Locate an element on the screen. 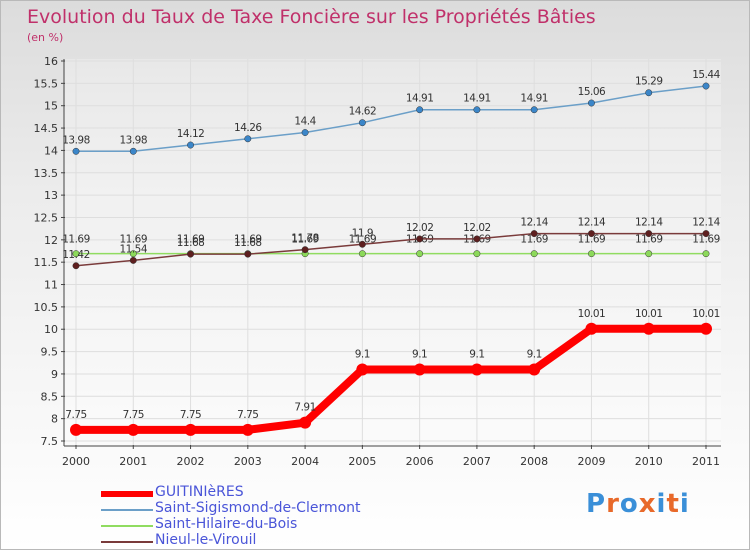 The height and width of the screenshot is (550, 750). y-tick-label: 16 is located at coordinates (51, 61).